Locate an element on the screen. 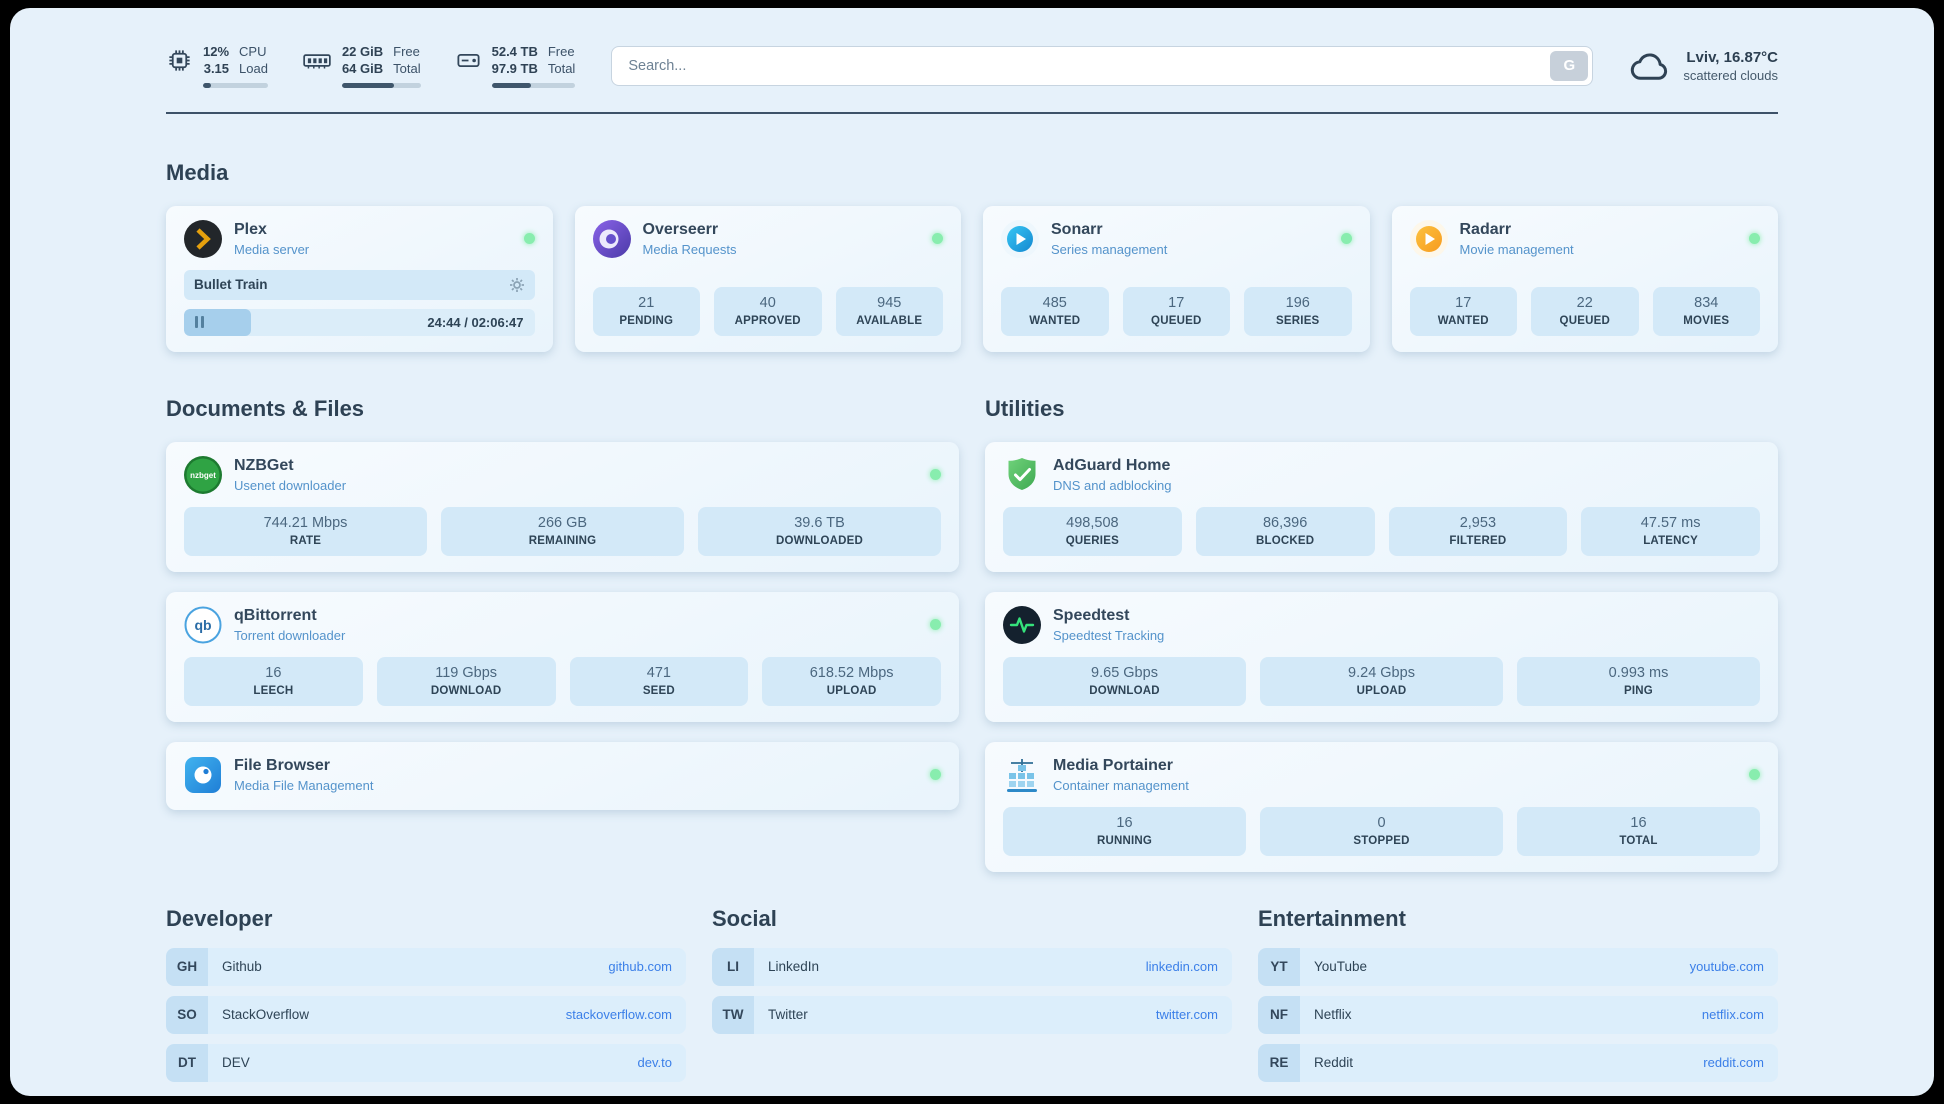 The image size is (1944, 1104). svg-text: nzbget is located at coordinates (203, 475).